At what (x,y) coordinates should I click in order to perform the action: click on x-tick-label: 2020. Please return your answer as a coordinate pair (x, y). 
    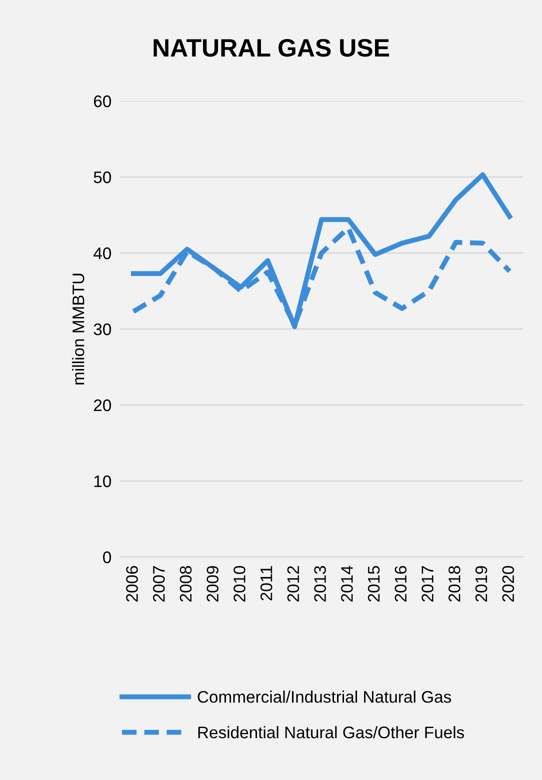
    Looking at the image, I should click on (508, 584).